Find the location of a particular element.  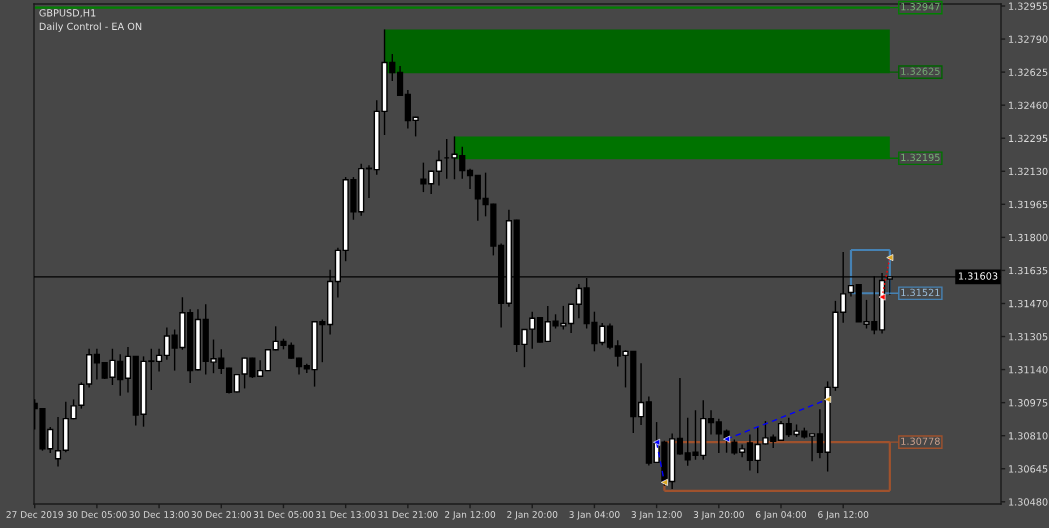

x-tick-label: 30 Dec 13:00 is located at coordinates (159, 514).